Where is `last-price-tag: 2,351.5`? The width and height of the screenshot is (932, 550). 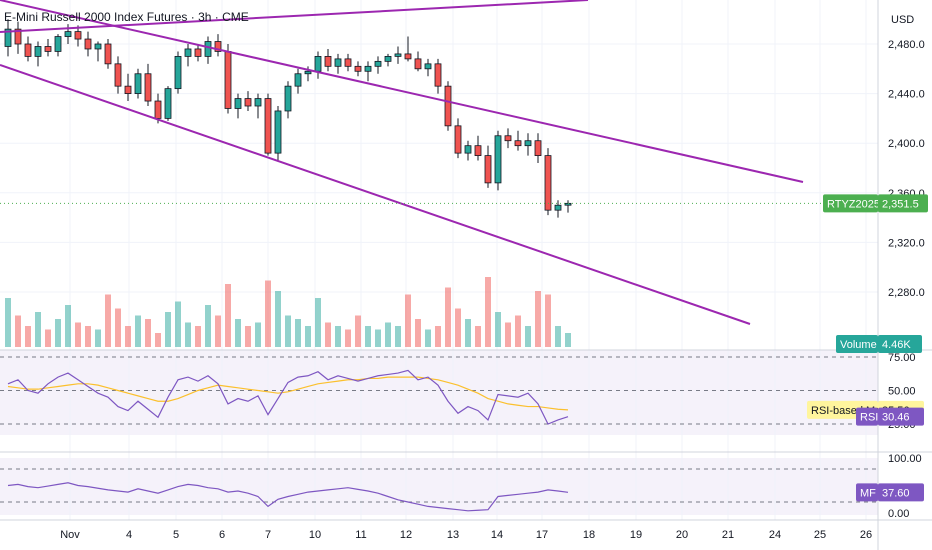
last-price-tag: 2,351.5 is located at coordinates (900, 204).